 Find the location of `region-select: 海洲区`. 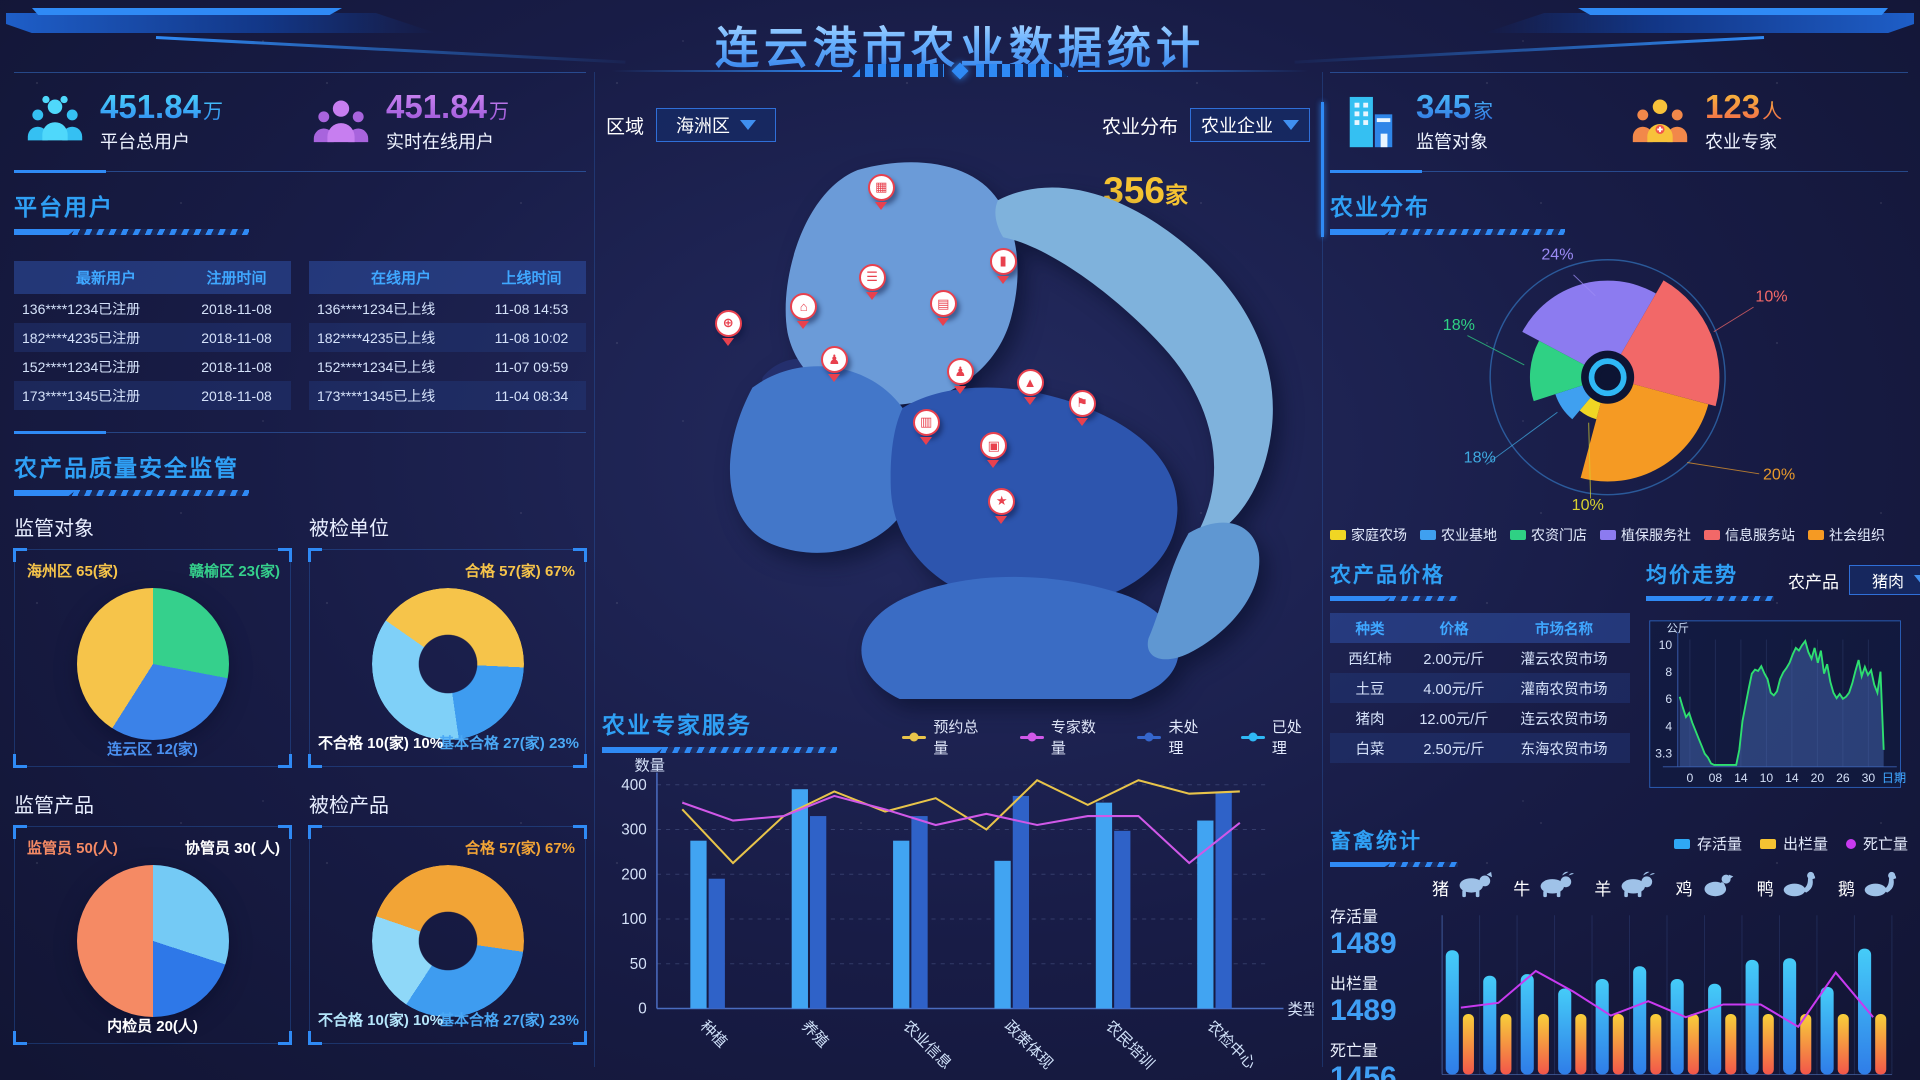

region-select: 海洲区 is located at coordinates (716, 125).